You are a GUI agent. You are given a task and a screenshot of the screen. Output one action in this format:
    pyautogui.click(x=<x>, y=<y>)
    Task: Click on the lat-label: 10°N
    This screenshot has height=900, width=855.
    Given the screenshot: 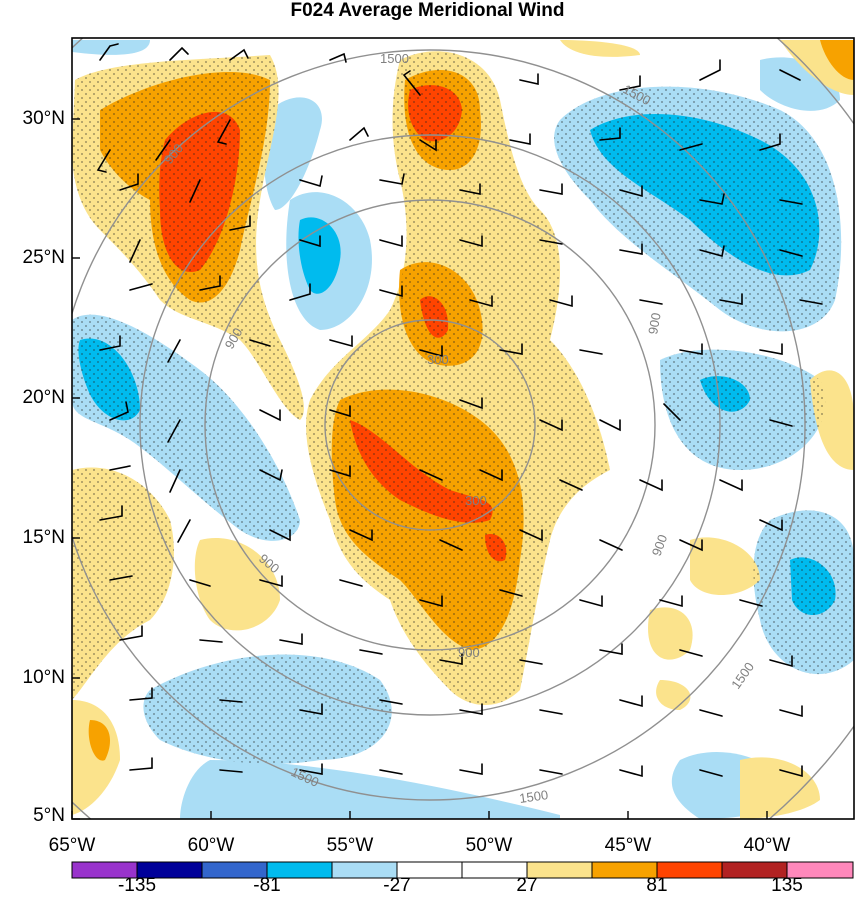 What is the action you would take?
    pyautogui.click(x=43, y=677)
    